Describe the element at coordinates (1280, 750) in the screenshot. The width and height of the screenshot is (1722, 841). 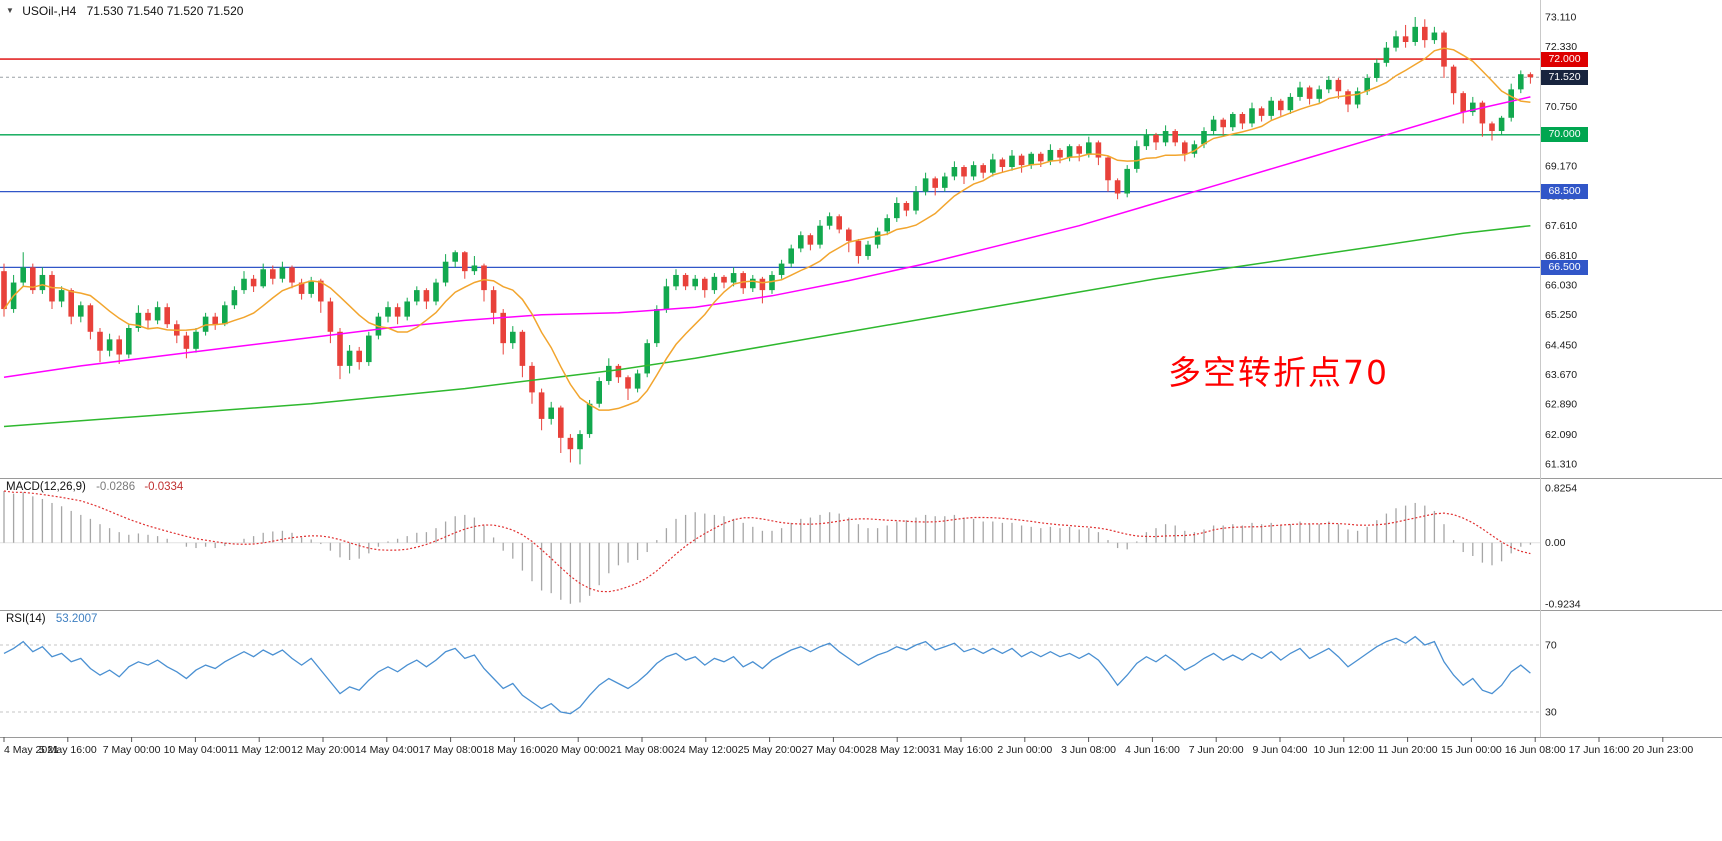
I see `svg-text: 9 Jun 04:00` at that location.